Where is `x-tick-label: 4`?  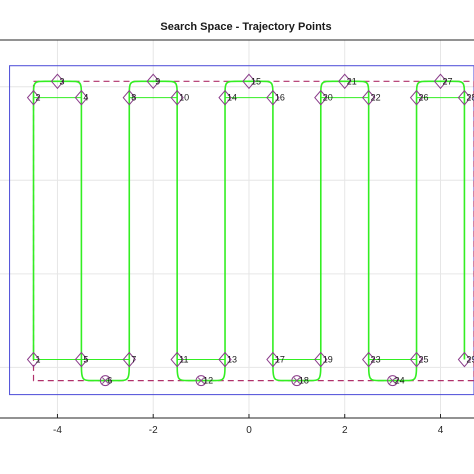
x-tick-label: 4 is located at coordinates (441, 430).